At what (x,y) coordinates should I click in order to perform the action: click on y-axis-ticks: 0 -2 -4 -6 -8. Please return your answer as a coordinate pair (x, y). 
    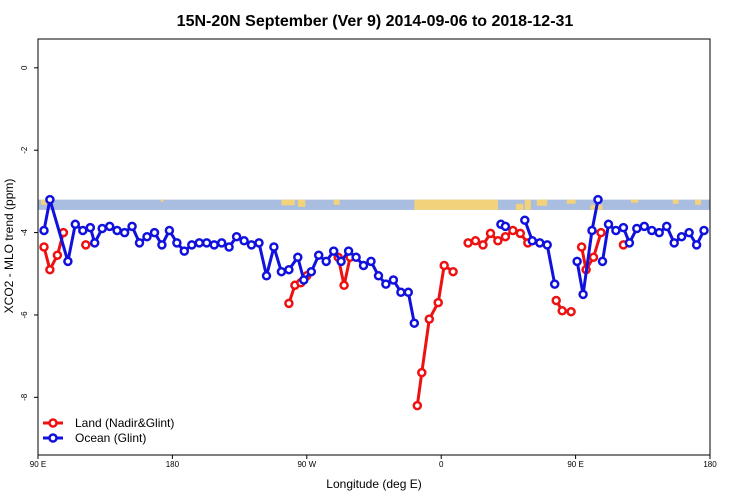
    Looking at the image, I should click on (29, 233).